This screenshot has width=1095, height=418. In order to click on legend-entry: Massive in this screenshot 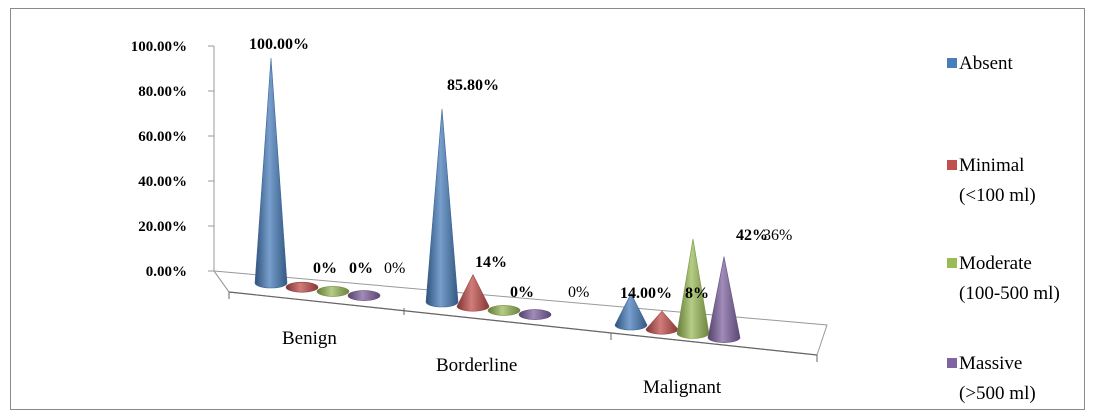, I will do `click(990, 363)`.